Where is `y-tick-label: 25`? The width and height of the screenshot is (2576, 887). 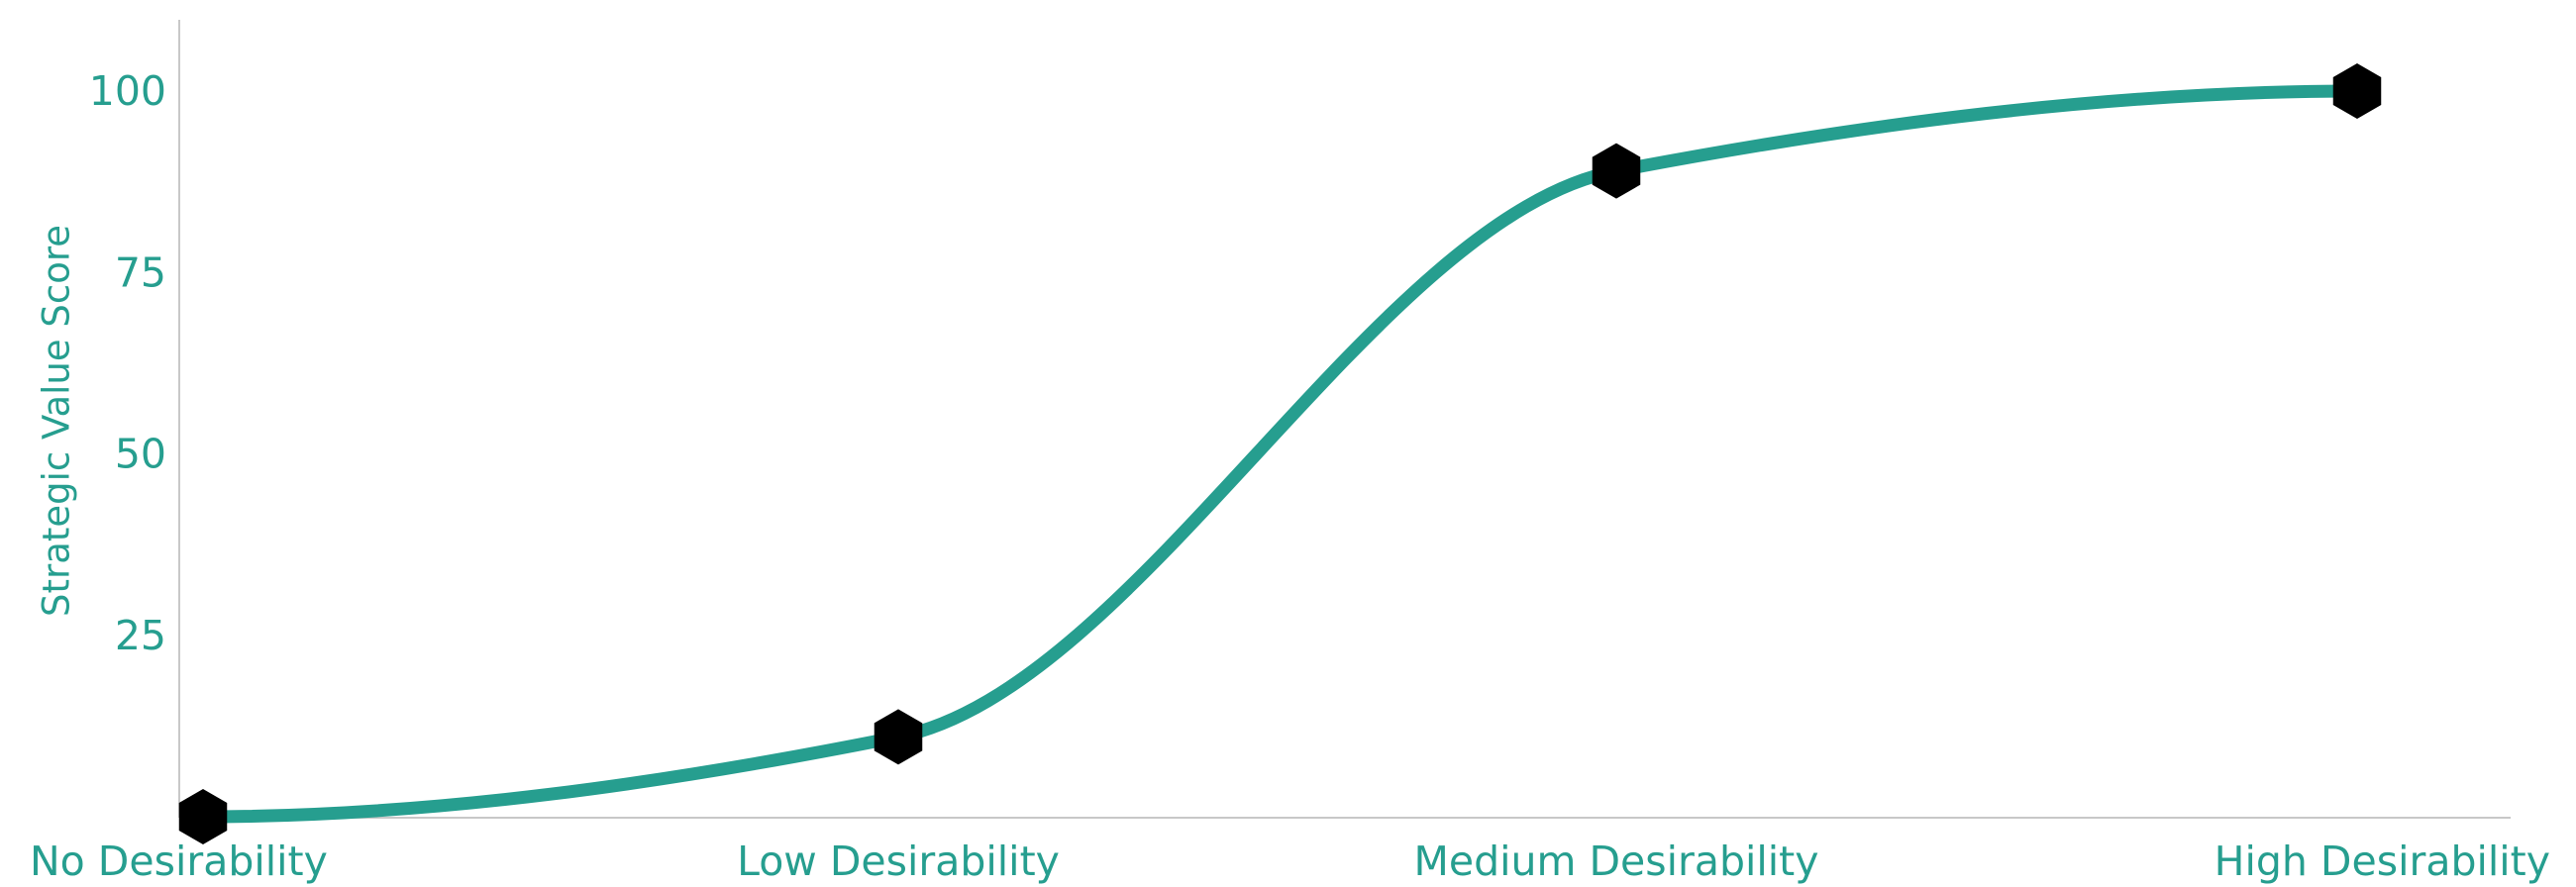 y-tick-label: 25 is located at coordinates (140, 635).